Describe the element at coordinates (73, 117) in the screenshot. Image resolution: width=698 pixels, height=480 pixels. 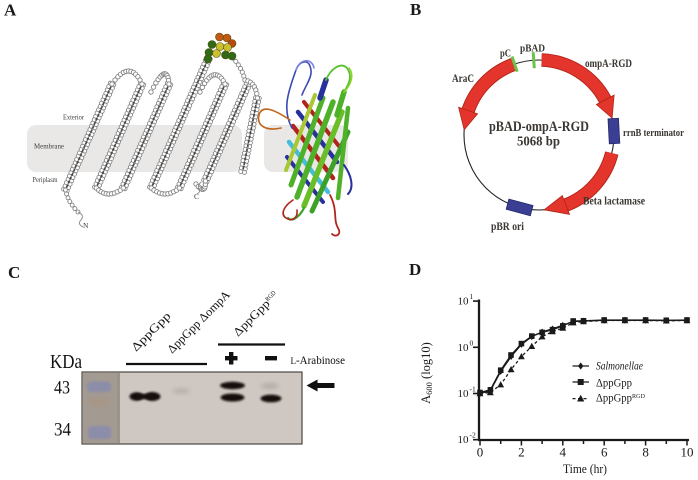
I see `svg-text: Exterior` at that location.